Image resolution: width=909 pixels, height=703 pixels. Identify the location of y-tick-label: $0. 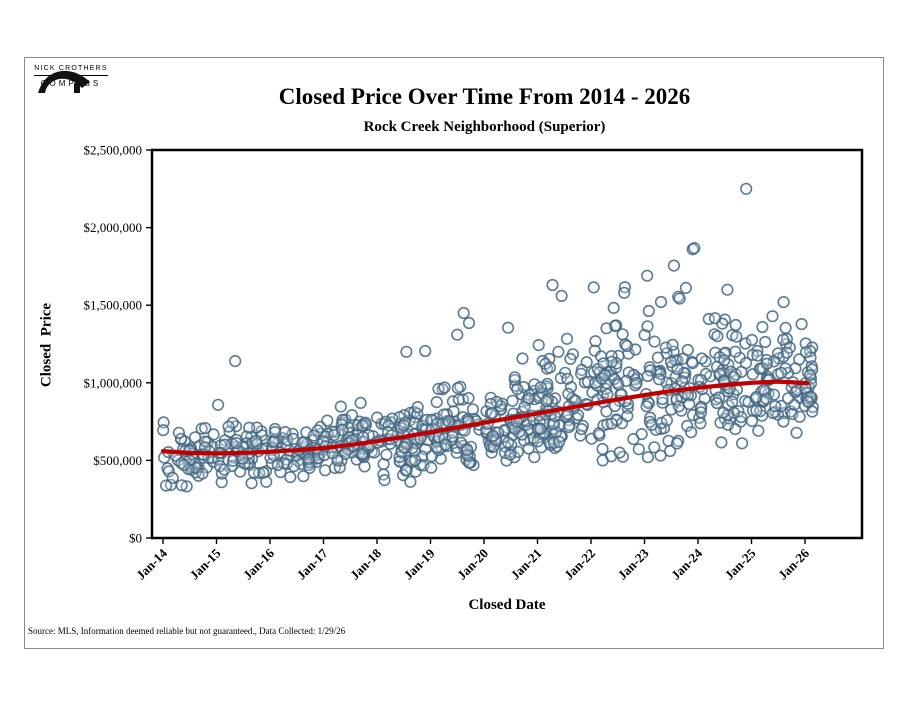
(135, 538).